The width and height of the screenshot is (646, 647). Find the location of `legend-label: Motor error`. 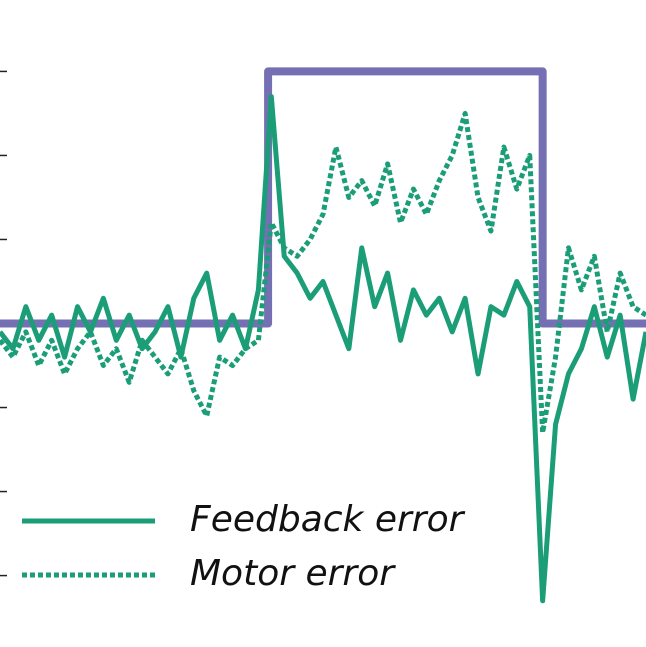

legend-label: Motor error is located at coordinates (293, 573).